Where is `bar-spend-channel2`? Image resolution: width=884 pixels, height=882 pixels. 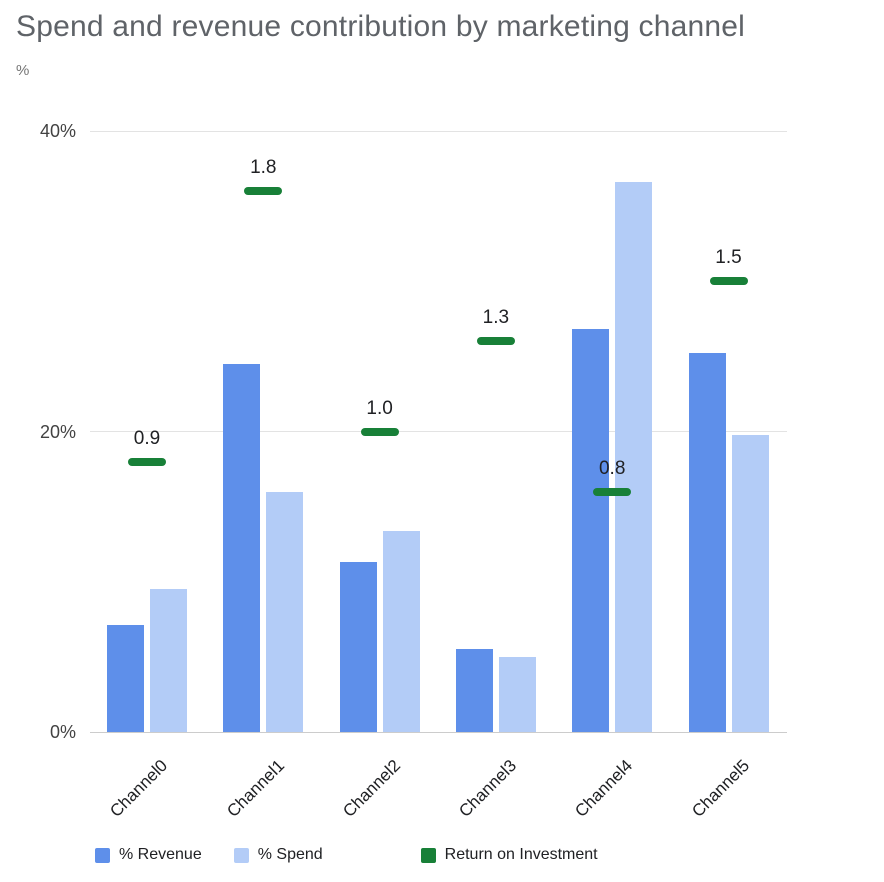 bar-spend-channel2 is located at coordinates (401, 631).